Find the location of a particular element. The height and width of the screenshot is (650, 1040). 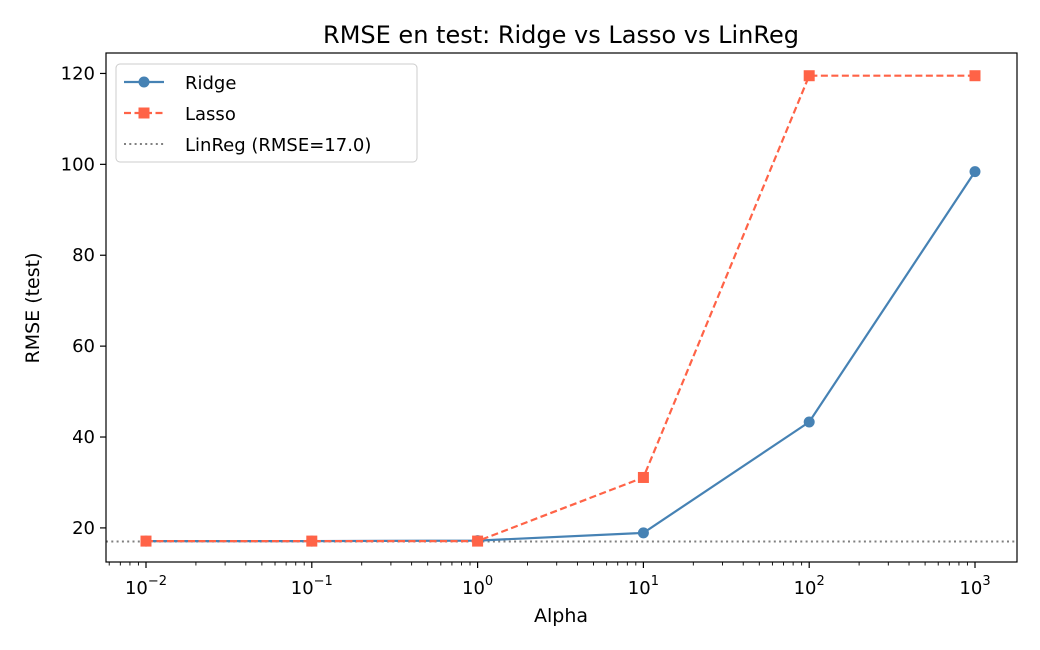

x-tick-label: 10¹ is located at coordinates (643, 586).